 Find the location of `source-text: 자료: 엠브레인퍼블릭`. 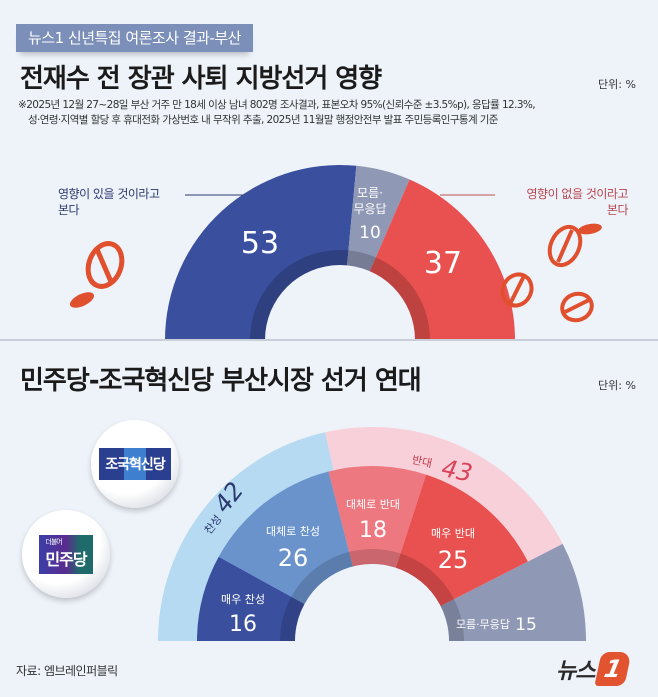

source-text: 자료: 엠브레인퍼블릭 is located at coordinates (67, 671).